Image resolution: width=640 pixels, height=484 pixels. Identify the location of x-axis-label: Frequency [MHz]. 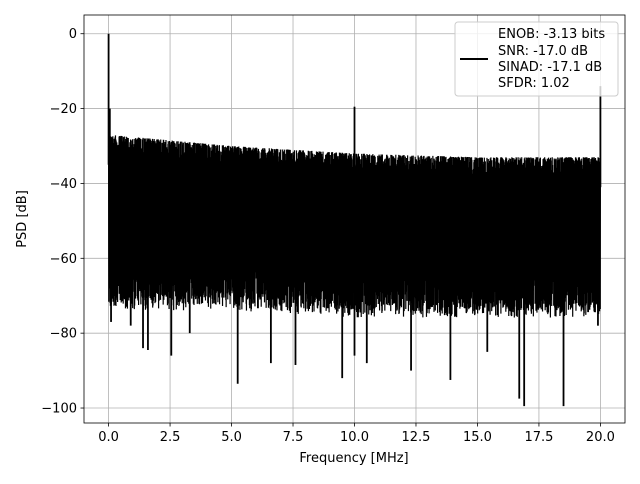
(353, 458).